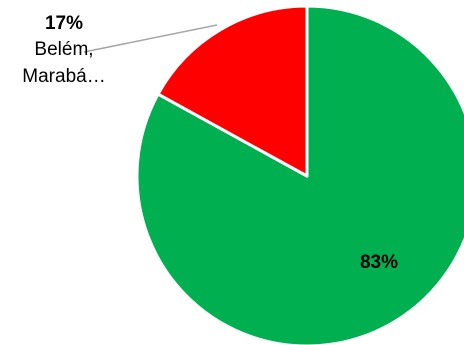 The height and width of the screenshot is (345, 464). I want to click on slice-label-red-category-line-1: Belém,, so click(63, 49).